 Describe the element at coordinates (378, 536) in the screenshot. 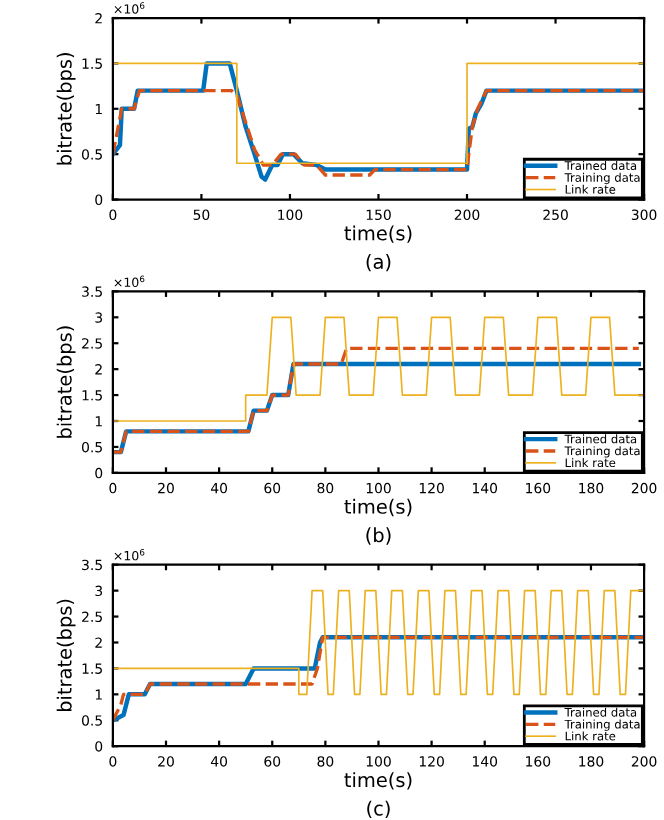

I see `text: (b)` at that location.